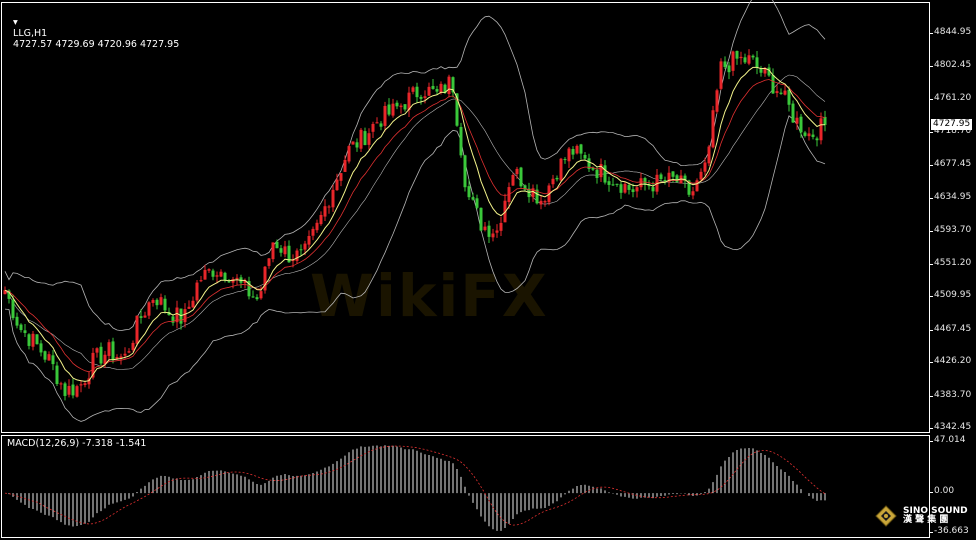  Describe the element at coordinates (30, 33) in the screenshot. I see `symbol-label: LLG,H1` at that location.